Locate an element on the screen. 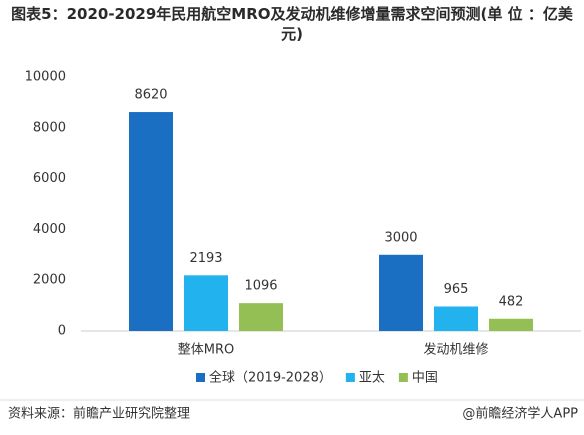  x-tick-label: 发动机维修 is located at coordinates (455, 350).